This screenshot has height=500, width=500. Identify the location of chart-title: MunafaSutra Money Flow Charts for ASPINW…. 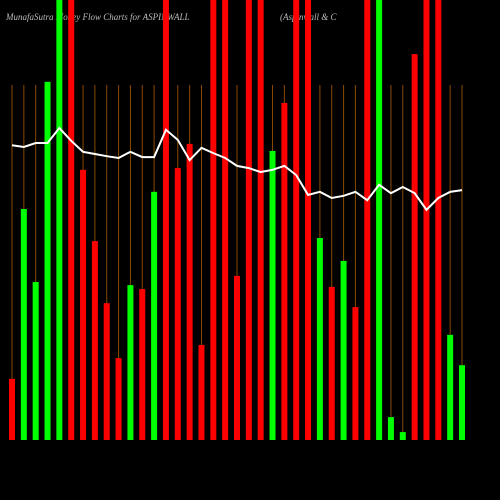
(97, 17).